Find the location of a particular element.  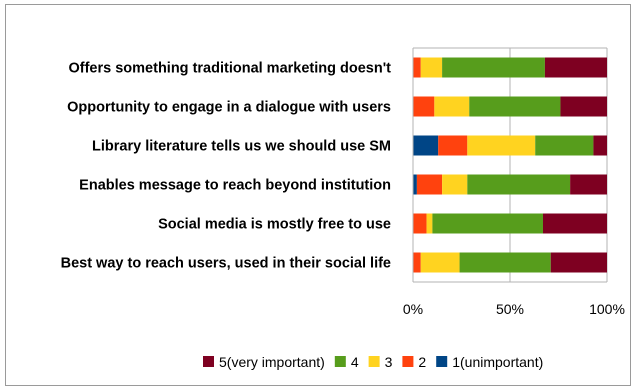

x-tick-label-100: 100% is located at coordinates (607, 309).